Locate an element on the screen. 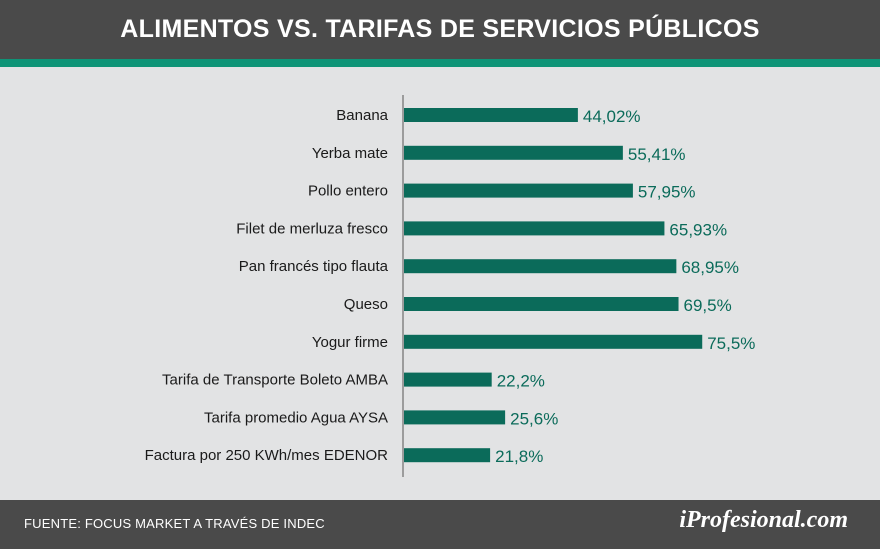  value-label: 75,5% is located at coordinates (731, 343).